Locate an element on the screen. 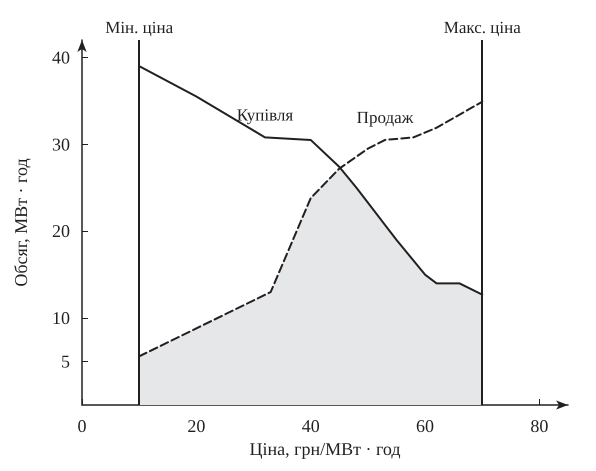 The height and width of the screenshot is (471, 596). x-tick-label: 60 is located at coordinates (425, 426).